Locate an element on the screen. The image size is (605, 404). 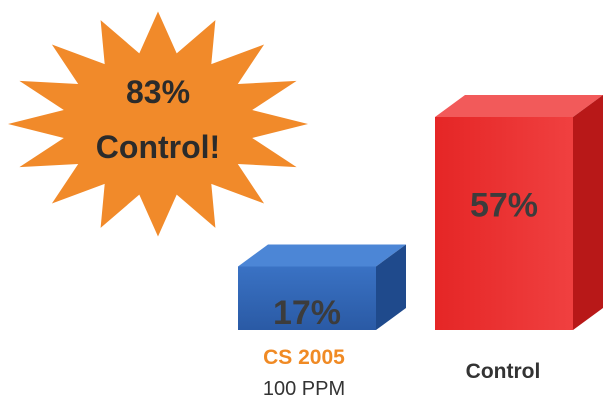
callout-label: Control! is located at coordinates (158, 147).